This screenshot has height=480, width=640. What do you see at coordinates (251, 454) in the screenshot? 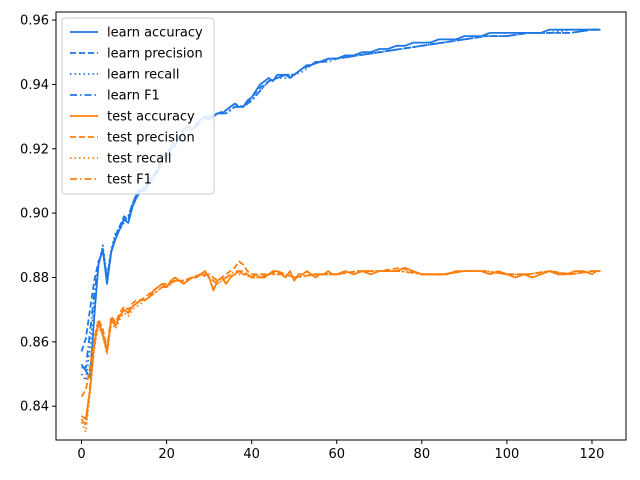
I see `x-tick-label: 40` at bounding box center [251, 454].